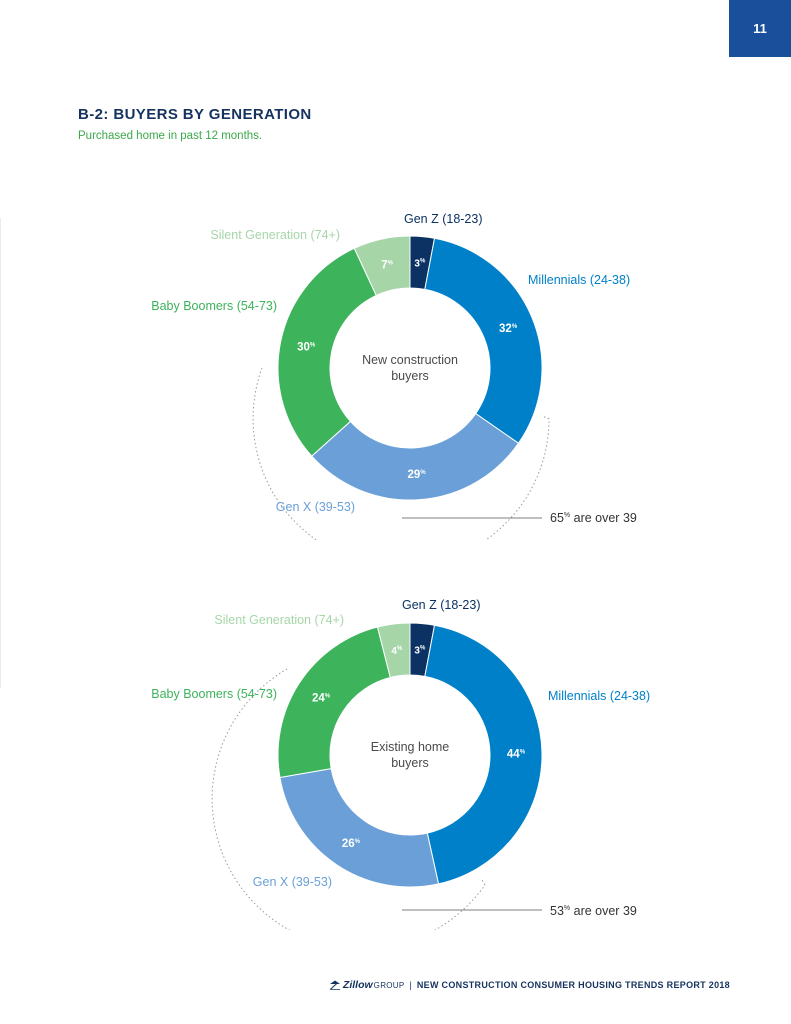  Describe the element at coordinates (420, 650) in the screenshot. I see `existing-home-value-label-gen-z: 3%` at that location.